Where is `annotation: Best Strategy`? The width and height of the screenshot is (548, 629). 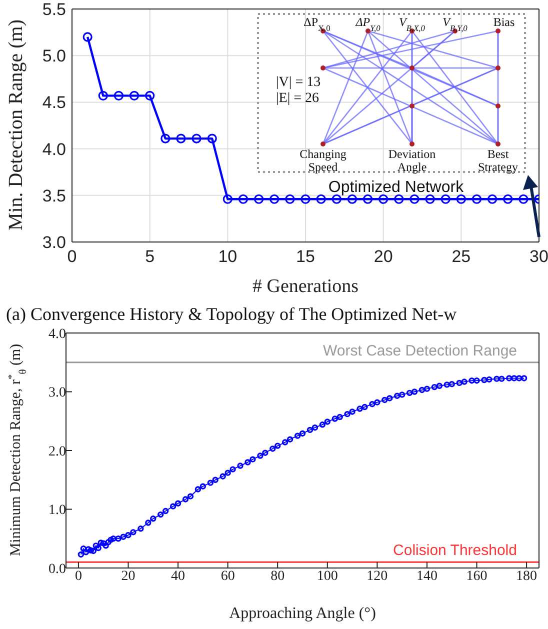 annotation: Best Strategy is located at coordinates (498, 160).